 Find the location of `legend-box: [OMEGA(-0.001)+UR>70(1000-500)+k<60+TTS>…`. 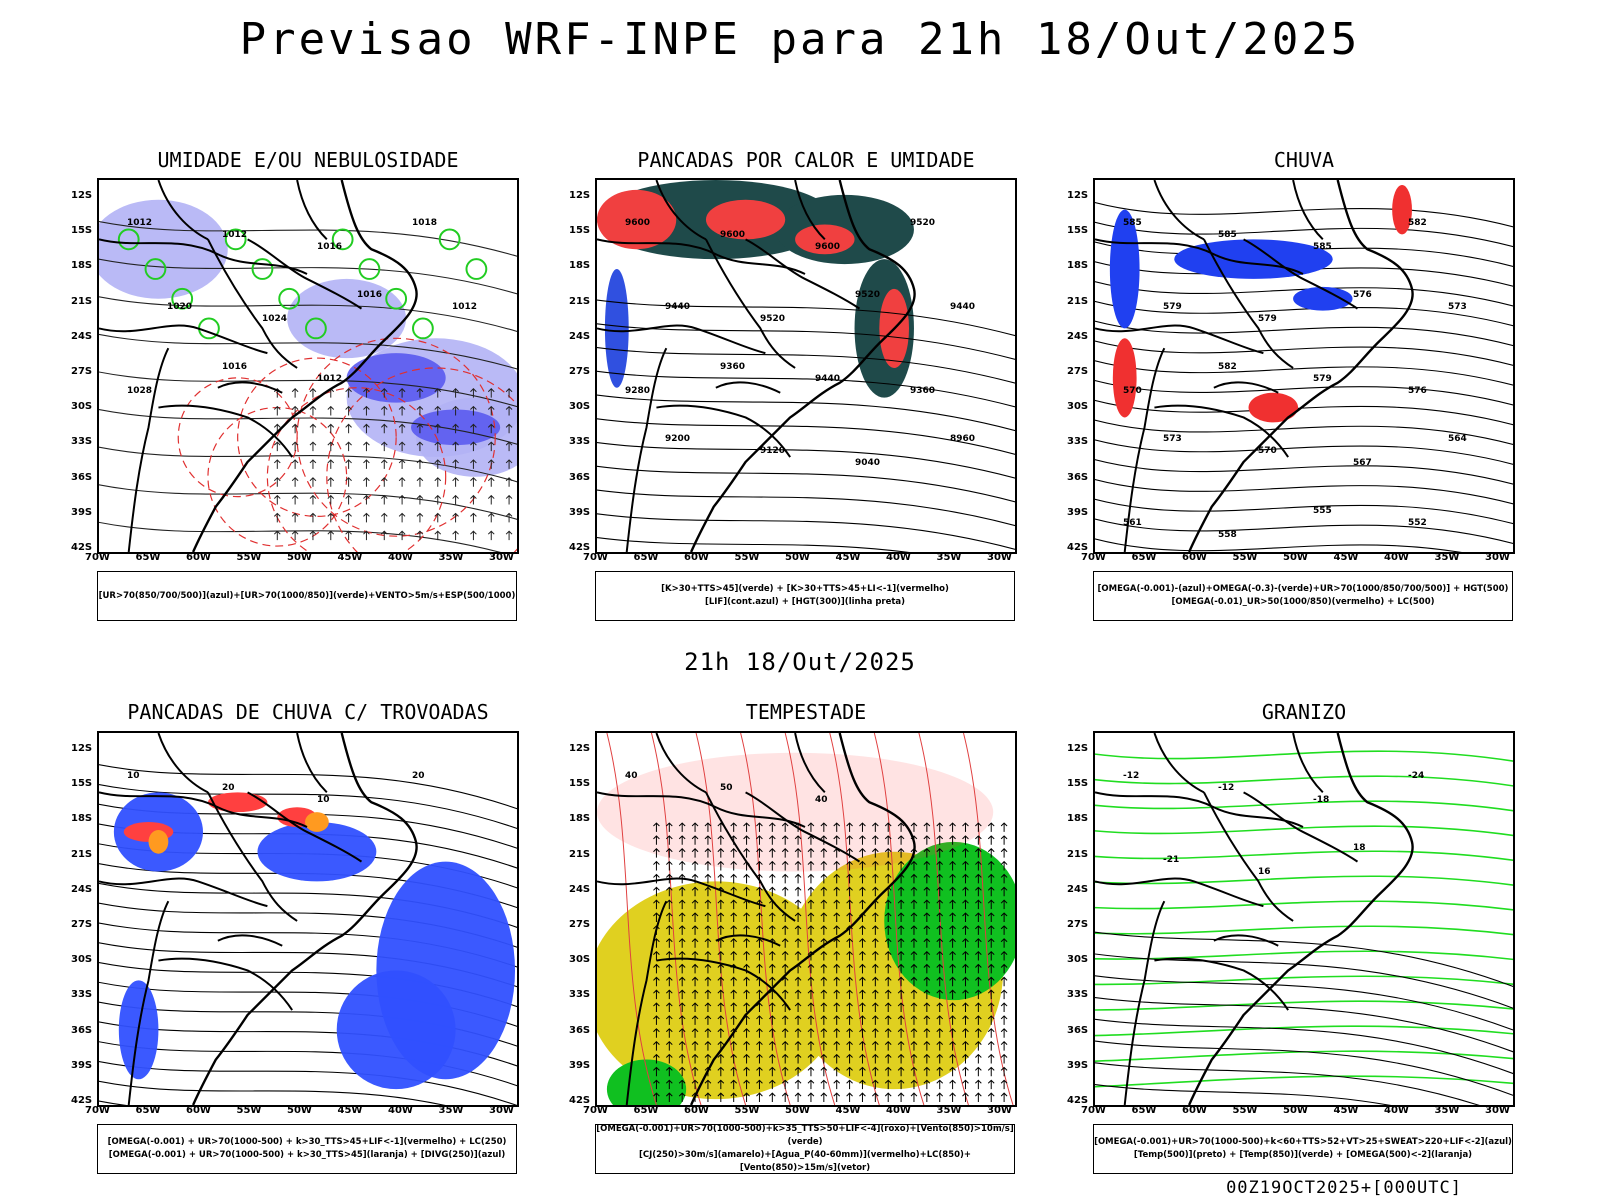

legend-box: [OMEGA(-0.001)+UR>70(1000-500)+k<60+TTS>… is located at coordinates (1303, 1149).